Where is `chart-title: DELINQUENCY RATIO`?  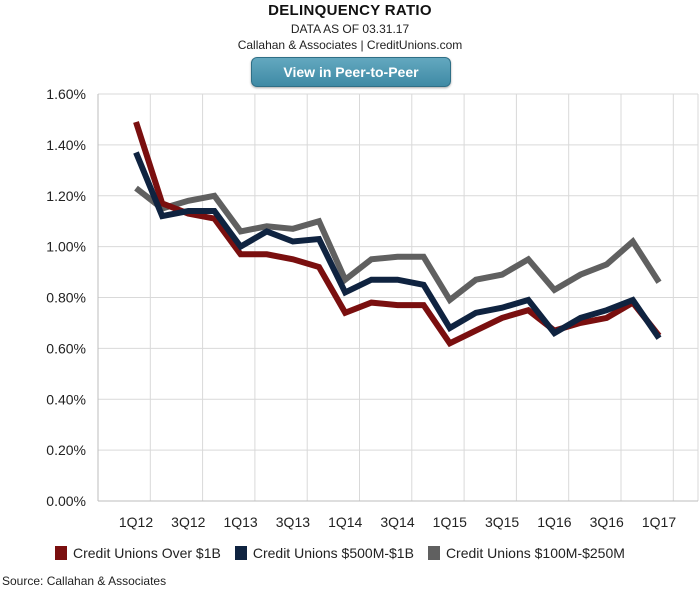 chart-title: DELINQUENCY RATIO is located at coordinates (350, 10).